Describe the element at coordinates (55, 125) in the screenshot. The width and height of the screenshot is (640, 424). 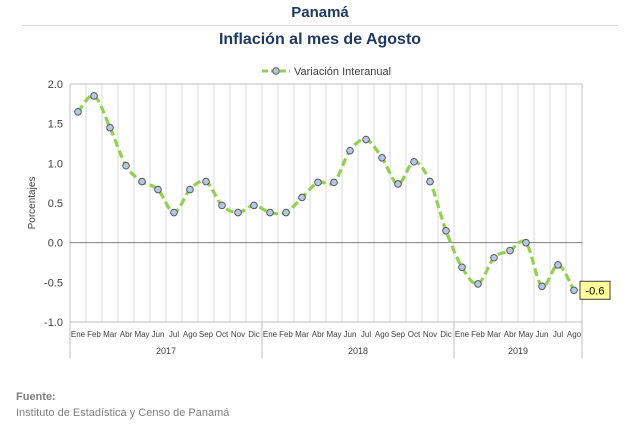
I see `y-tick-label: 1.5` at that location.